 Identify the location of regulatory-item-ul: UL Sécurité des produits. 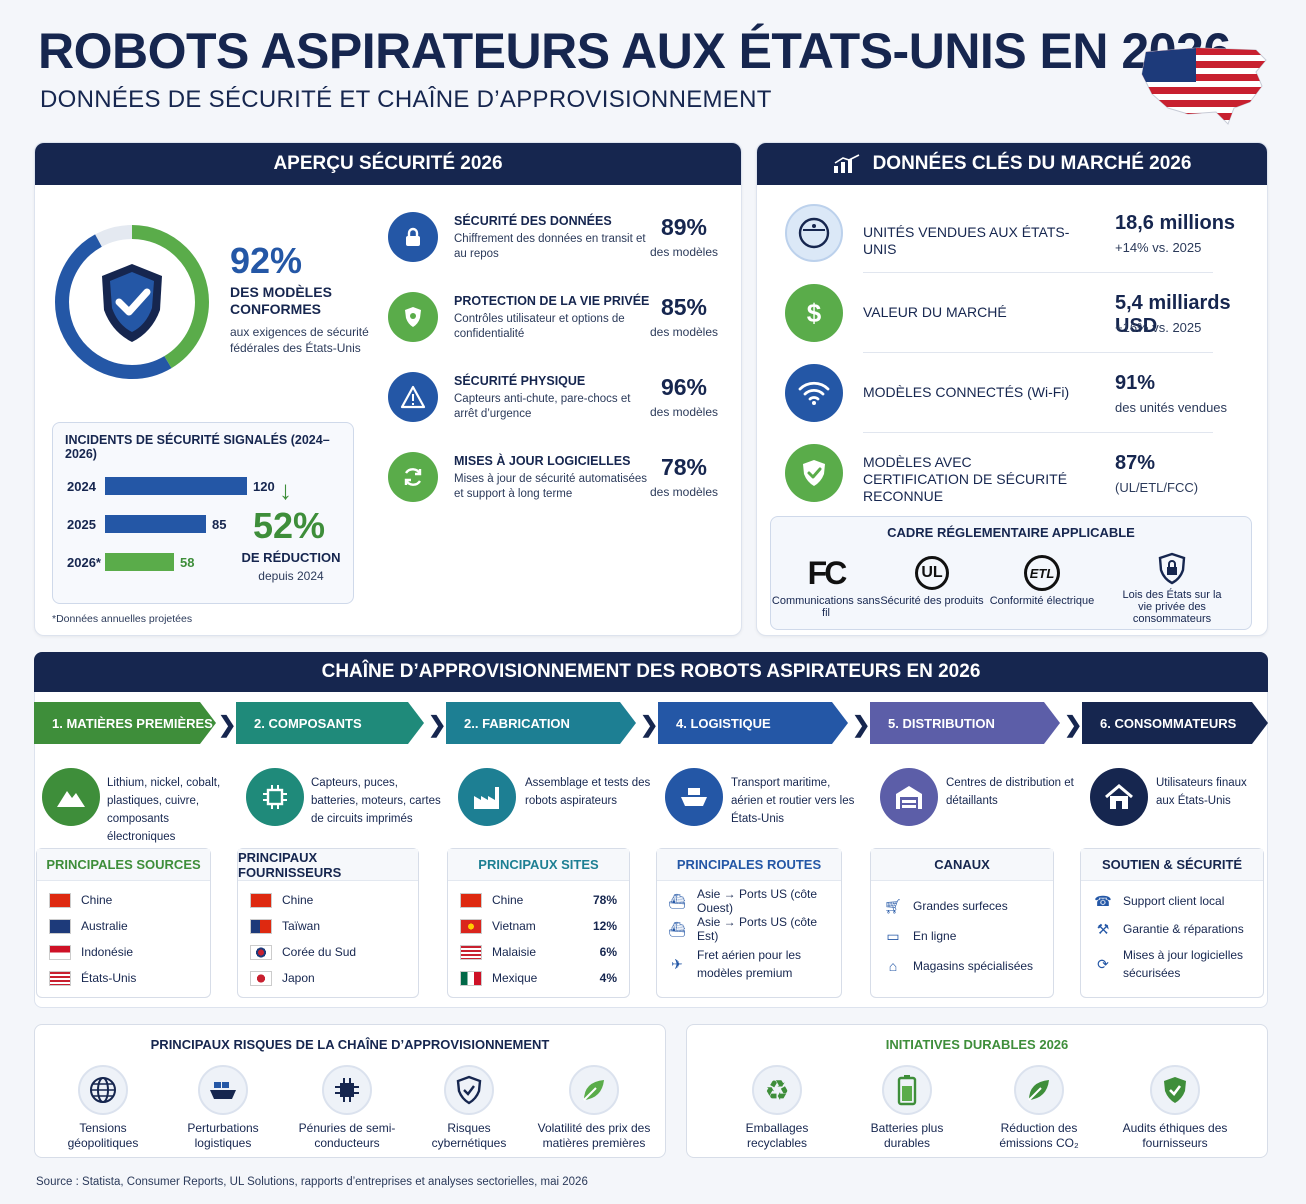
(932, 580).